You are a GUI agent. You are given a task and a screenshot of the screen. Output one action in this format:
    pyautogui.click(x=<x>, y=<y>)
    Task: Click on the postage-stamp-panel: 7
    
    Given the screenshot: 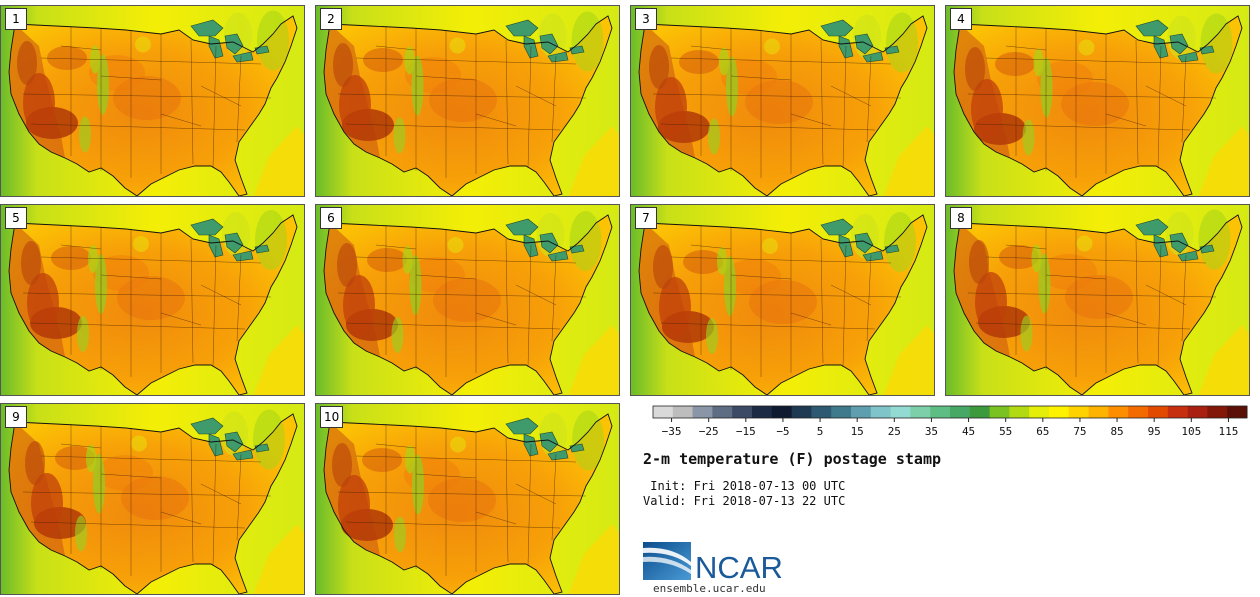 What is the action you would take?
    pyautogui.click(x=782, y=300)
    